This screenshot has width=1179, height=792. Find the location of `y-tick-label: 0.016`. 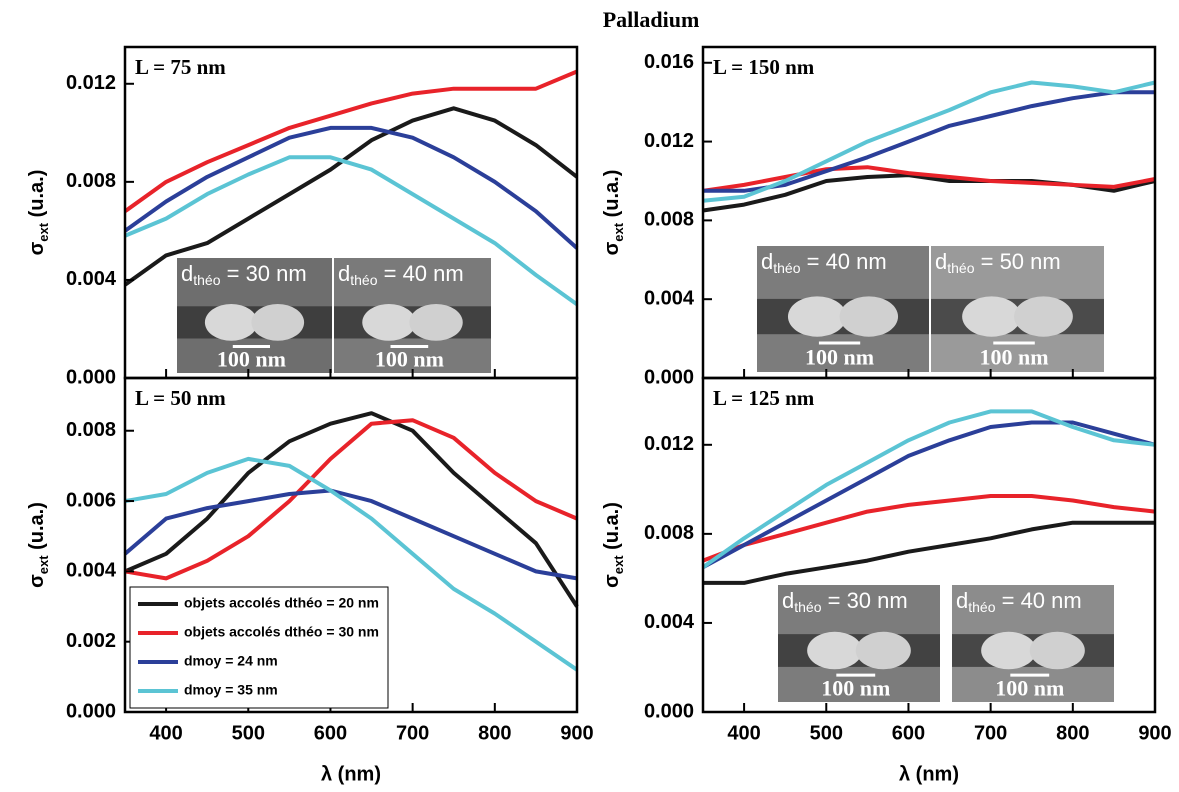

y-tick-label: 0.016 is located at coordinates (669, 62).